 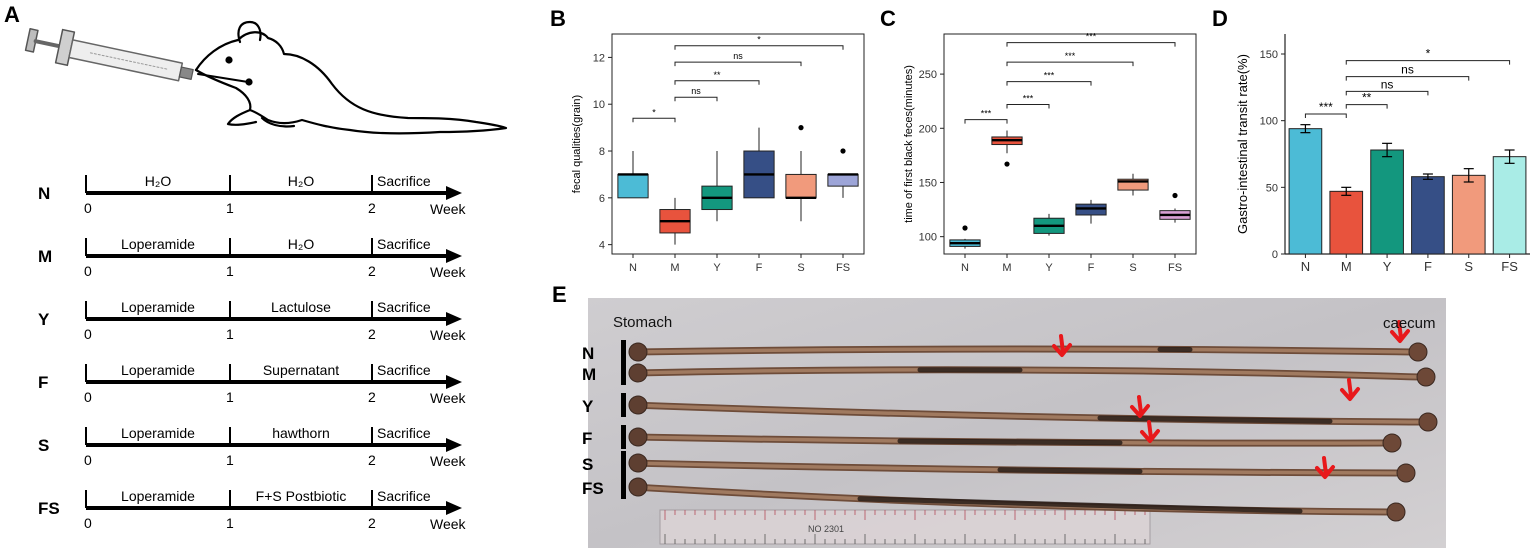 What do you see at coordinates (301, 181) in the screenshot?
I see `phase2-treatment: H₂O` at bounding box center [301, 181].